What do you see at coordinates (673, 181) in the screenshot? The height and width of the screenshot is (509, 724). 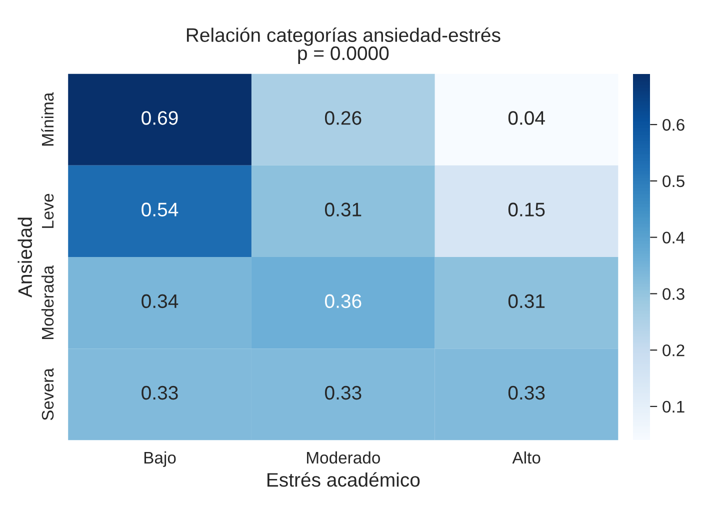 I see `color-bar-label: 0.5` at bounding box center [673, 181].